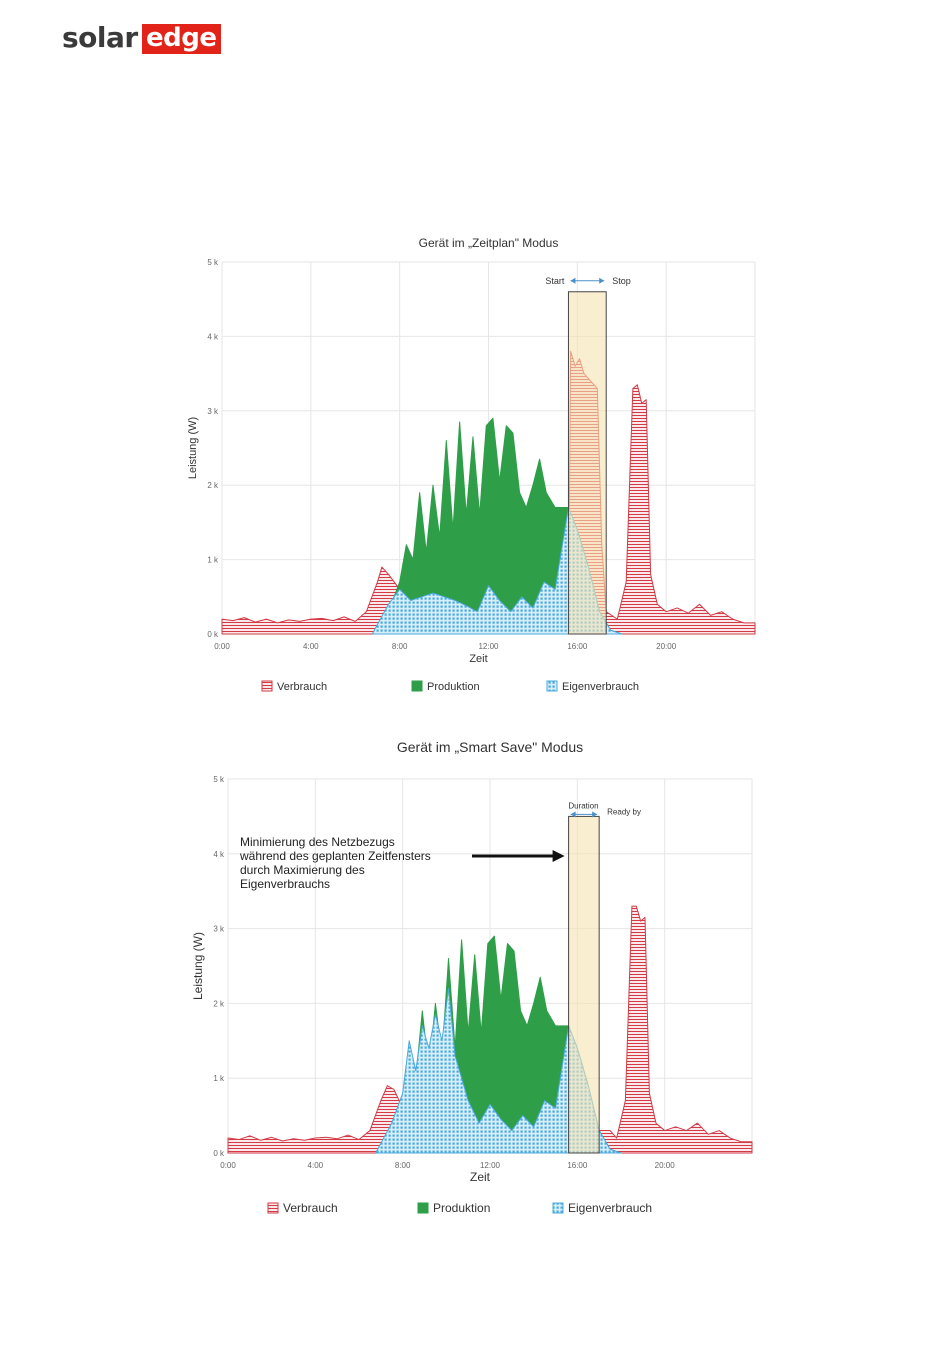 This screenshot has height=1364, width=950. What do you see at coordinates (621, 281) in the screenshot?
I see `annotation-right: Stop` at bounding box center [621, 281].